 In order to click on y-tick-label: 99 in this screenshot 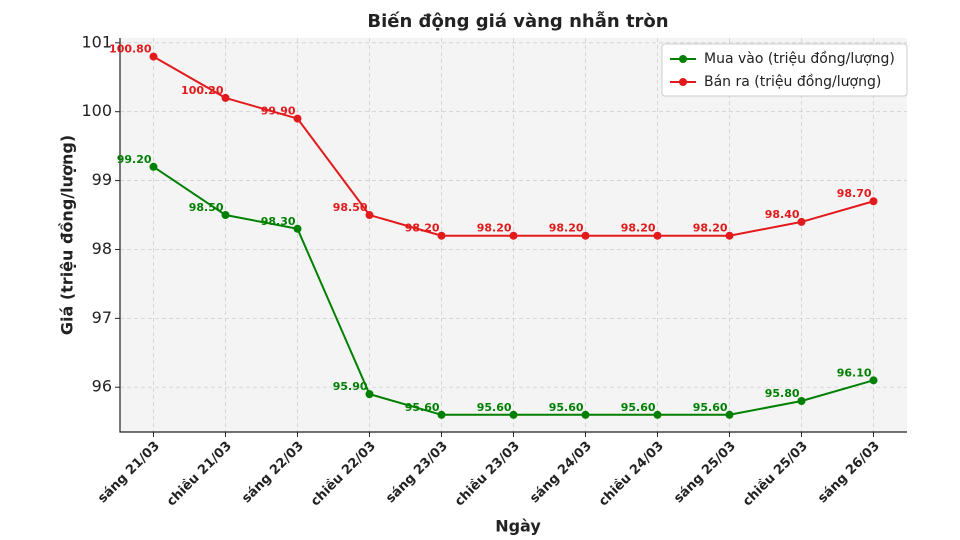, I will do `click(102, 179)`.